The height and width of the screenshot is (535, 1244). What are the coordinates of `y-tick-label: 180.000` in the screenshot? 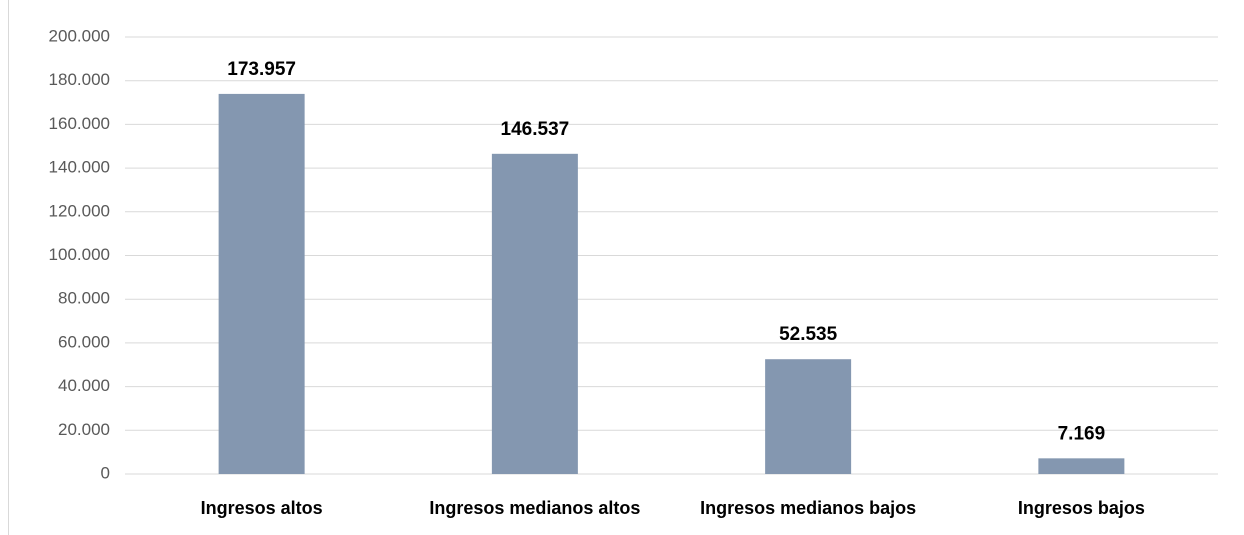 It's located at (79, 79).